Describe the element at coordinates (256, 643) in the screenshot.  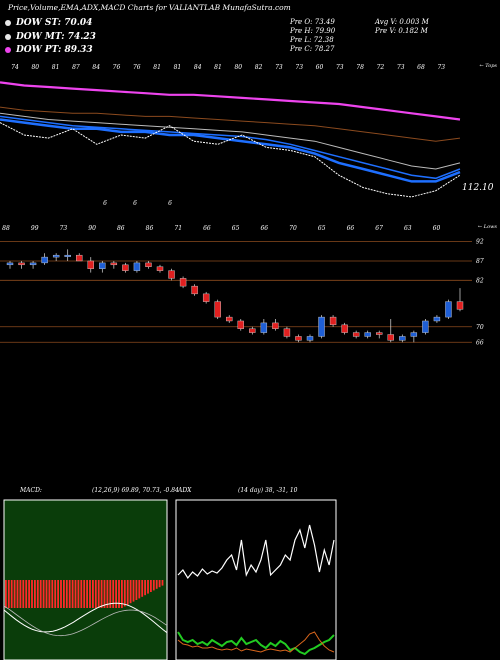
I see `adx-plus-di-line` at that location.